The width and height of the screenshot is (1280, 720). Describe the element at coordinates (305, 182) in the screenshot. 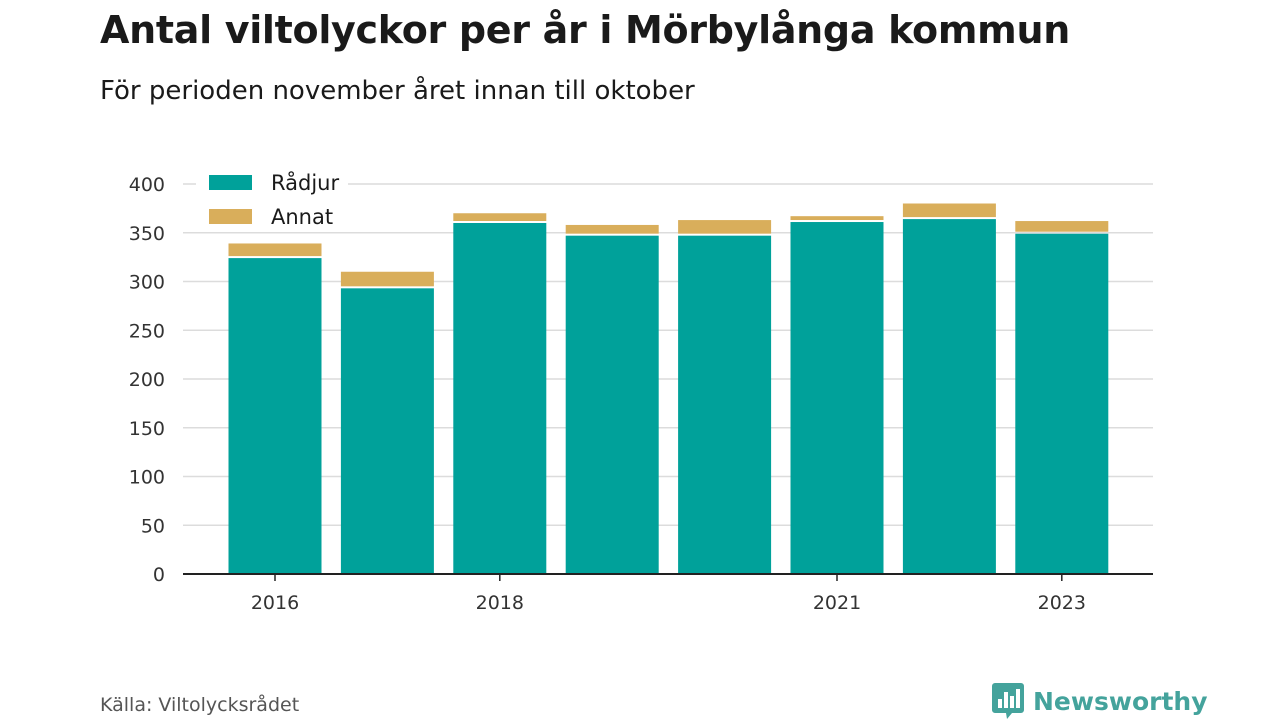

I see `legend-label-radjur: Rådjur` at that location.